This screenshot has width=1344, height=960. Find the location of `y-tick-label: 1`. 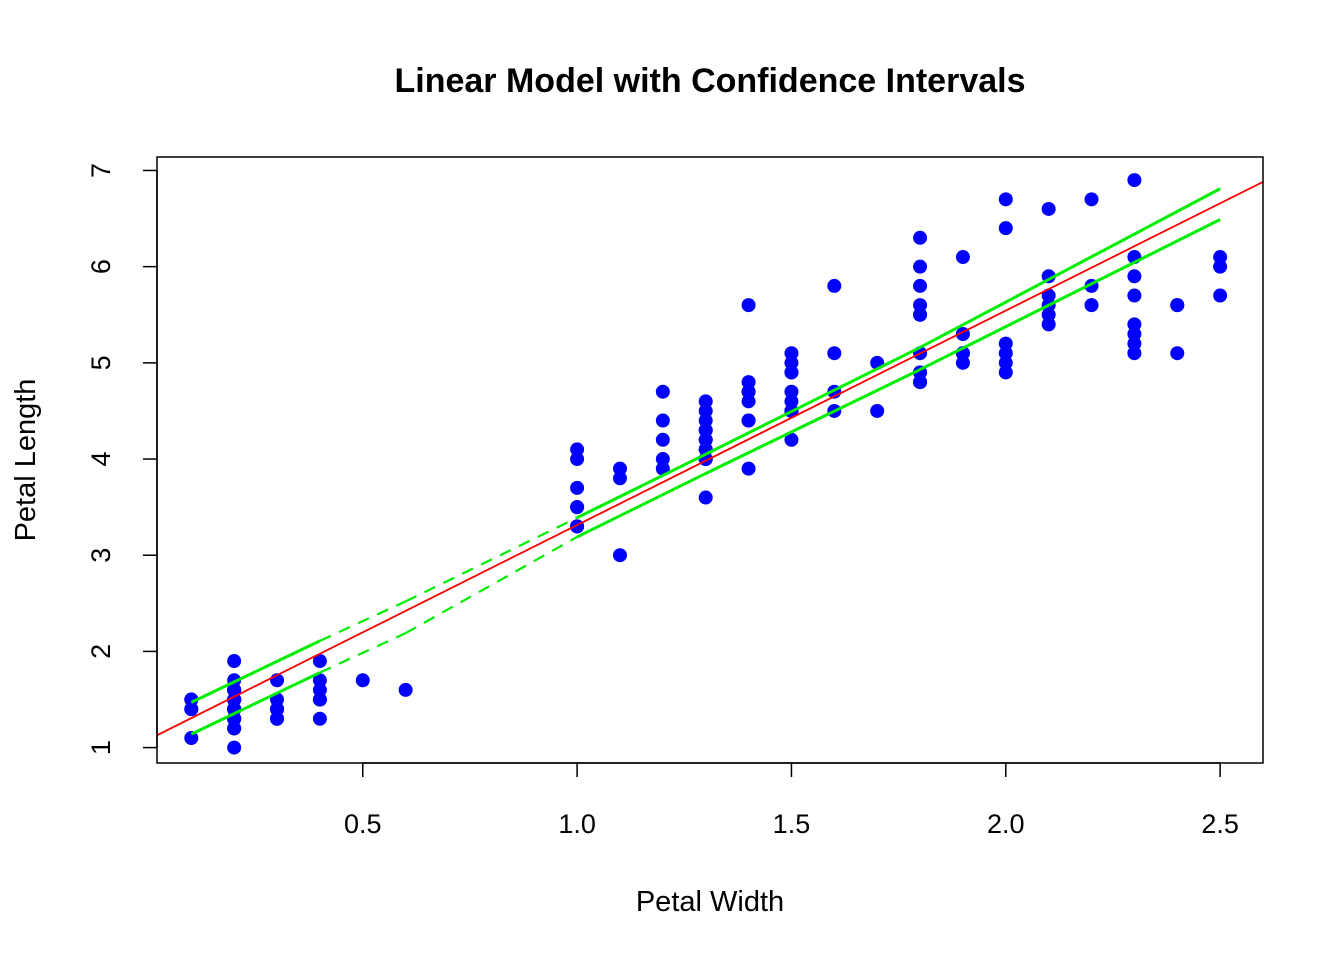

y-tick-label: 1 is located at coordinates (101, 747).